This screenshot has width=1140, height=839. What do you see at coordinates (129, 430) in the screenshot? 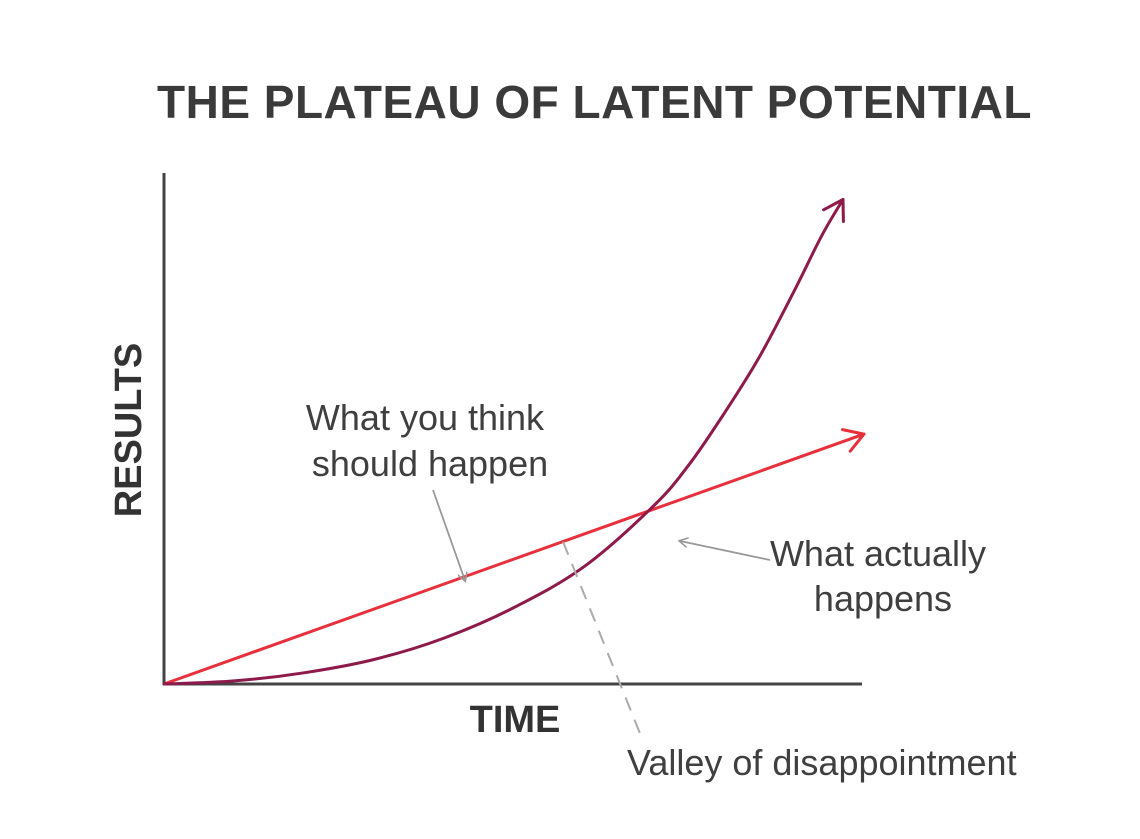
I see `y-axis-label: RESULTS` at bounding box center [129, 430].